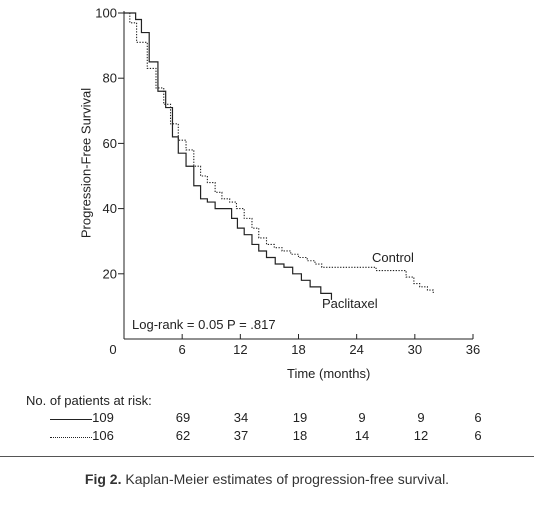 The width and height of the screenshot is (534, 522). I want to click on y-tick-label: 20, so click(110, 273).